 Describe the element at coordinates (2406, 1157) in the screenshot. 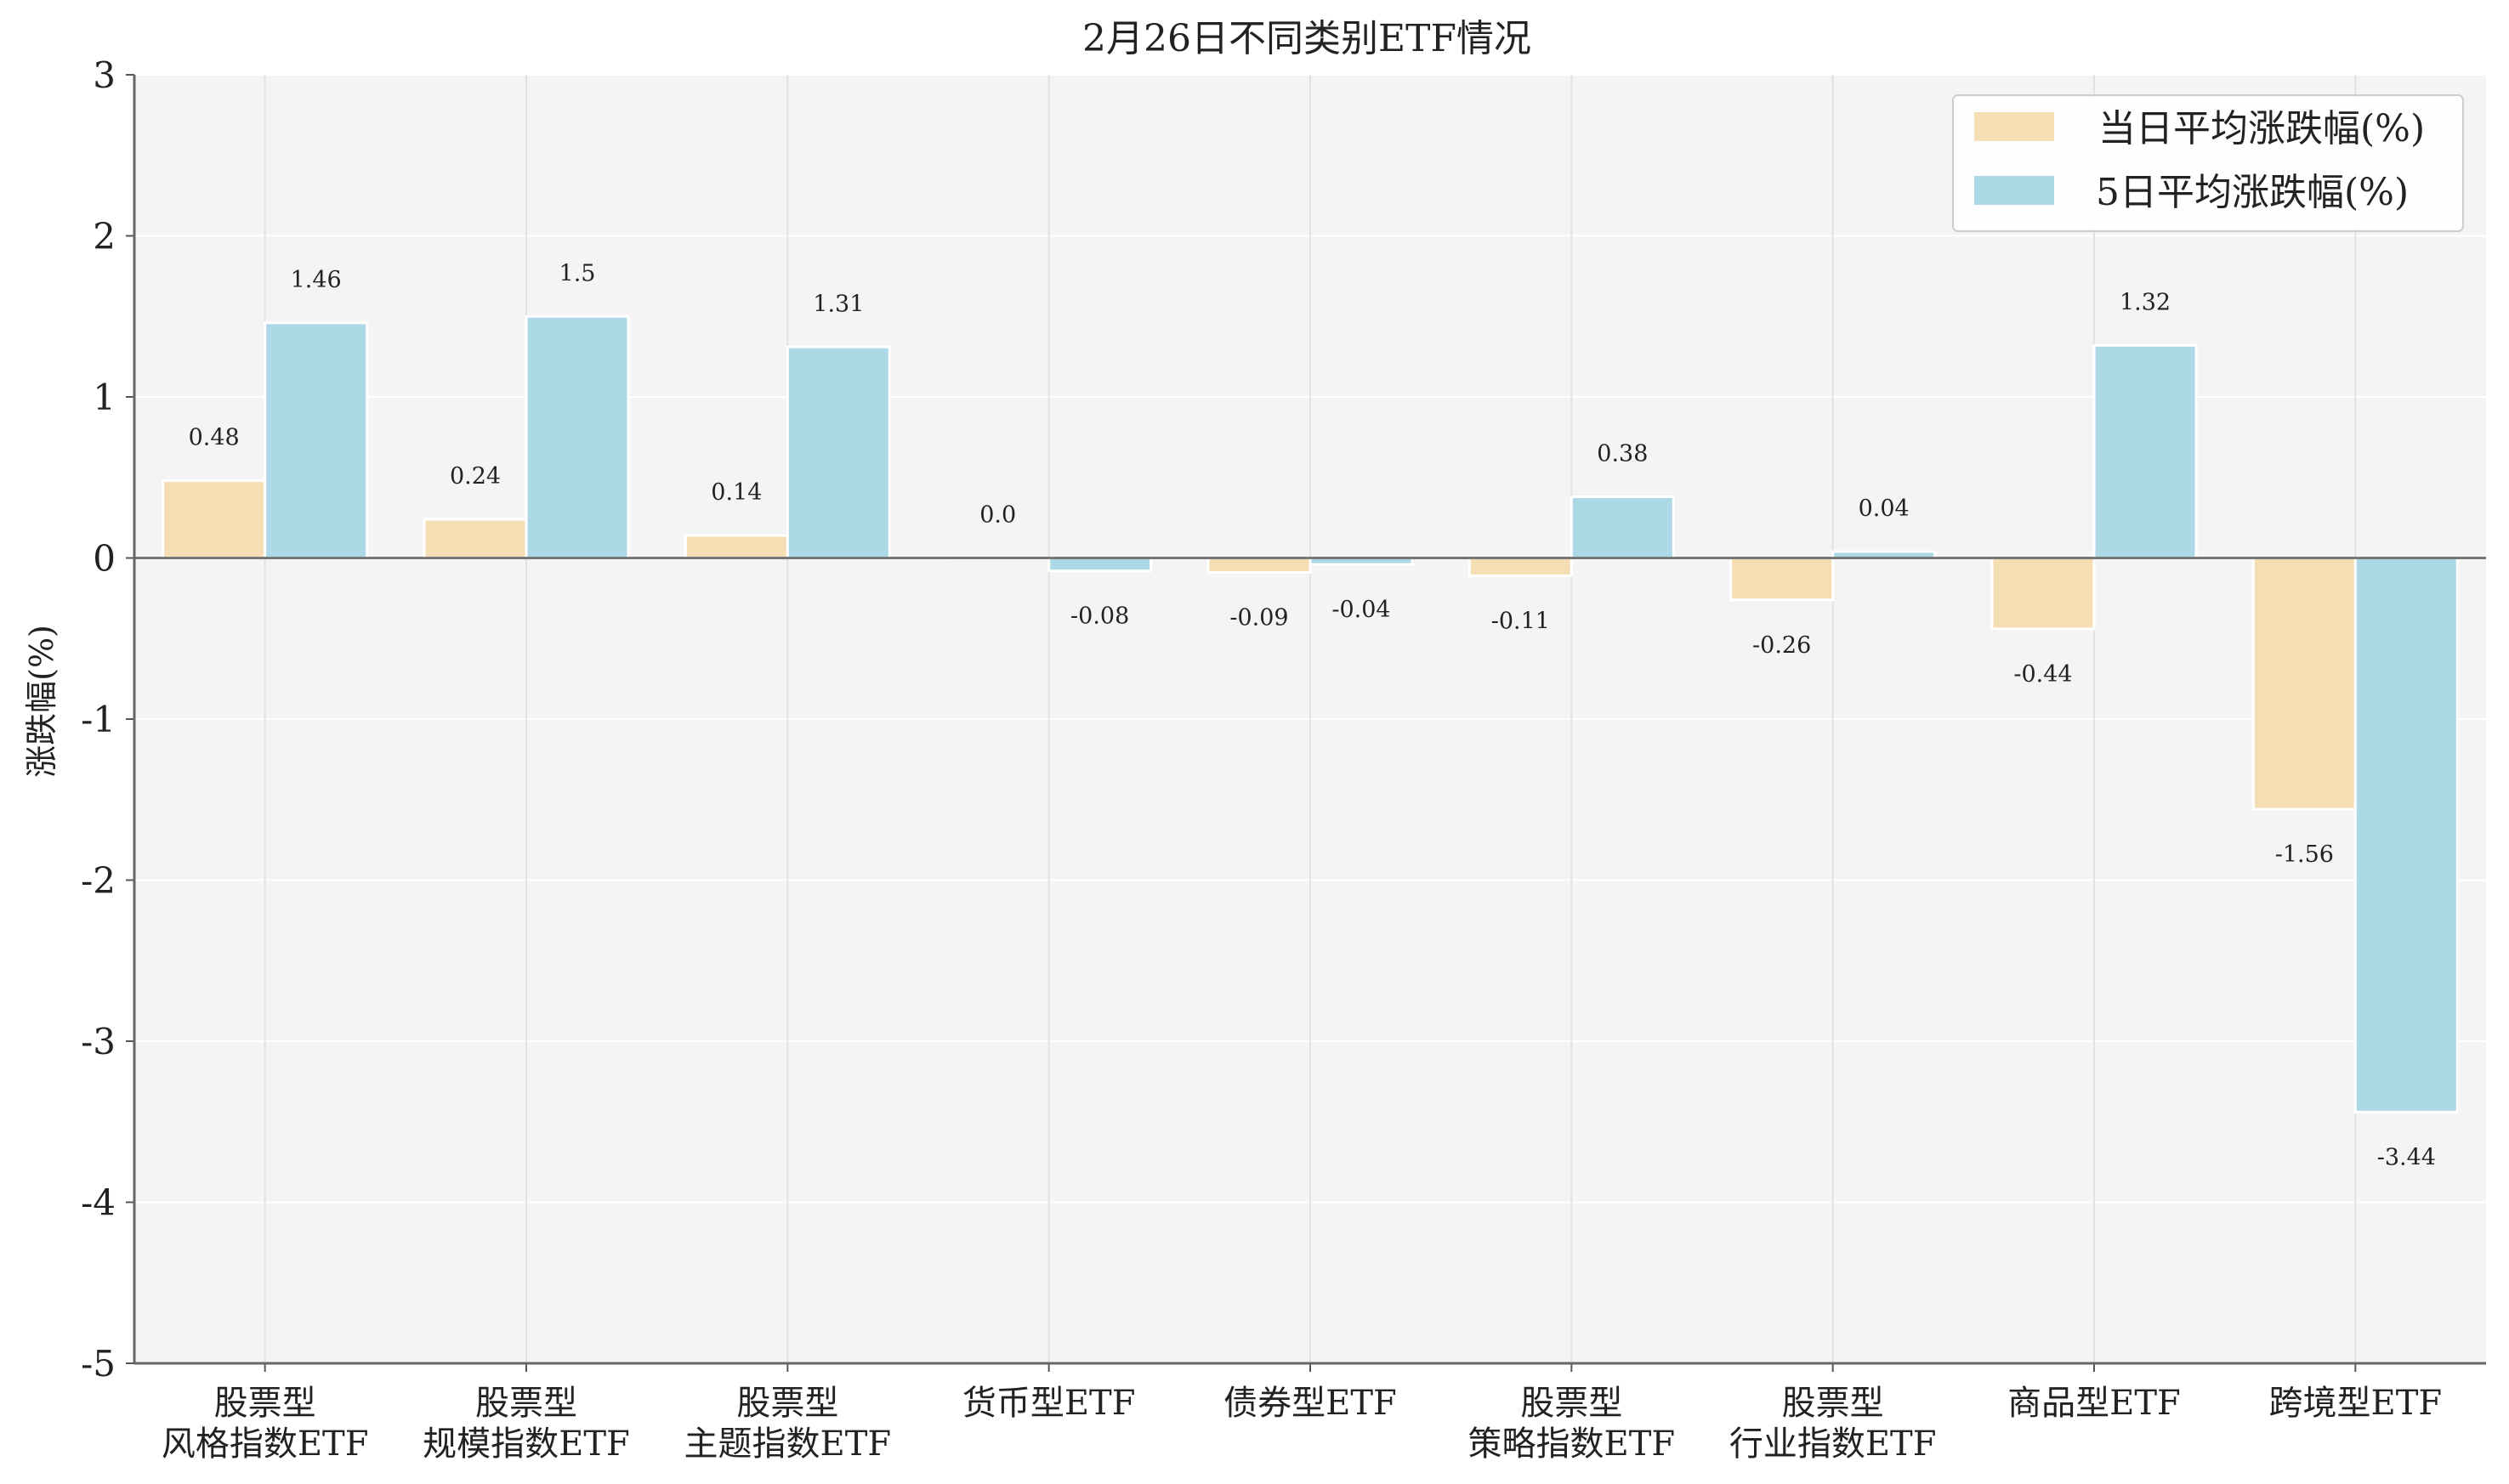

I see `data-label: -3.44` at that location.